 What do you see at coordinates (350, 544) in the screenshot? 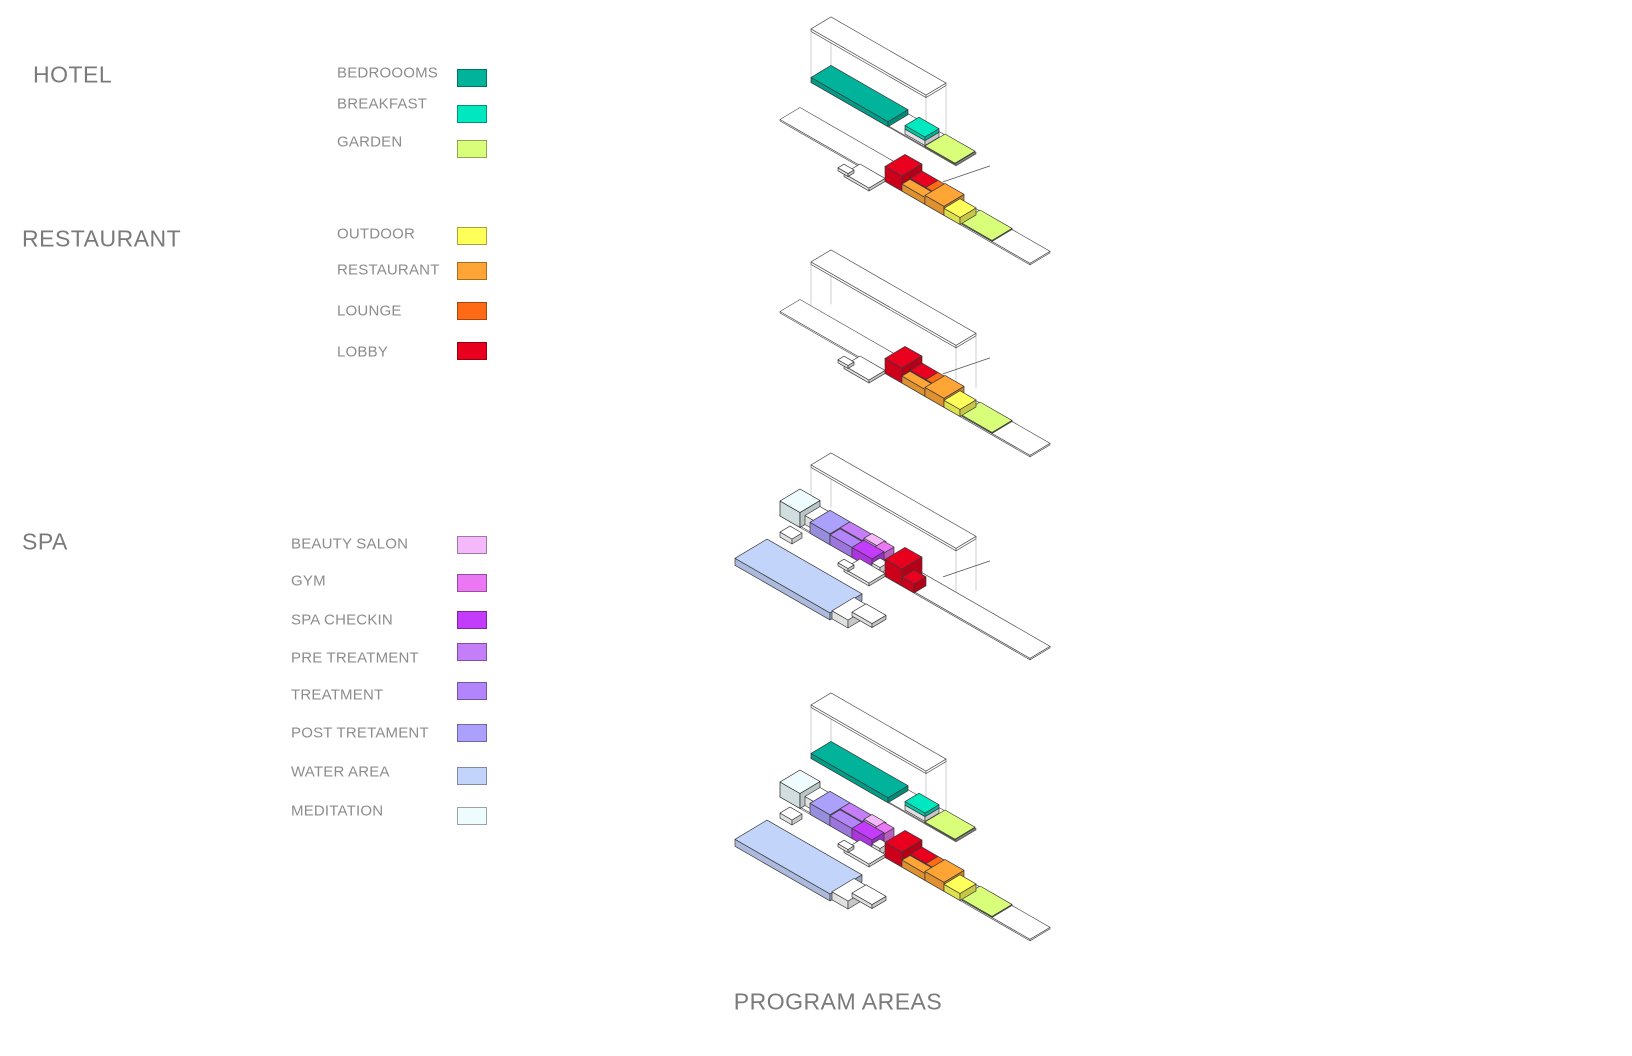
I see `legend-label-beauty: BEAUTY SALON` at bounding box center [350, 544].